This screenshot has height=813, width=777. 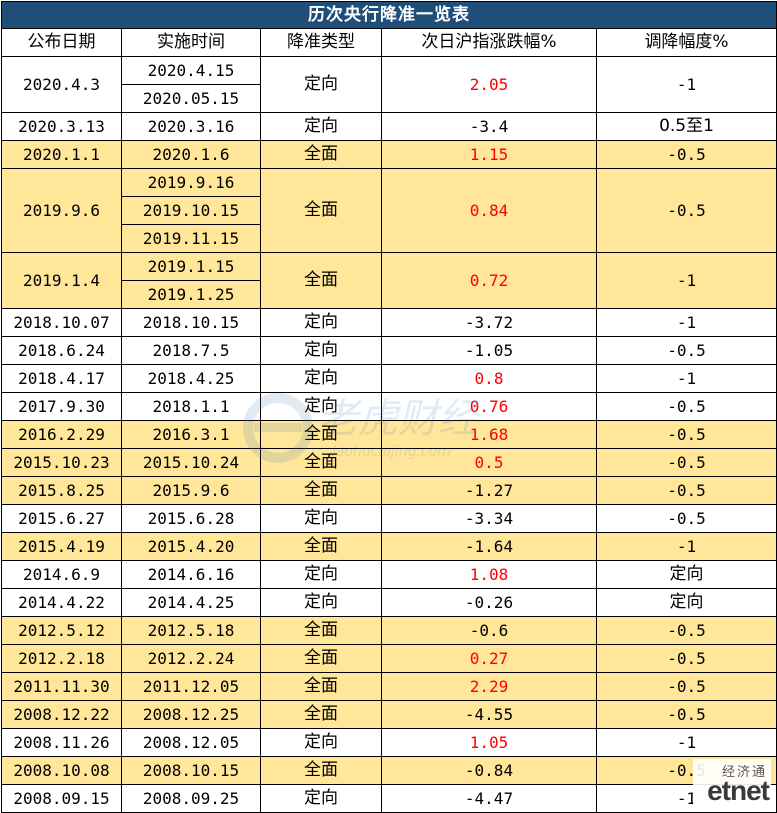 I want to click on table-row: 2017.9.30 2018.1.1 定向 0.76 -0.5, so click(x=389, y=406).